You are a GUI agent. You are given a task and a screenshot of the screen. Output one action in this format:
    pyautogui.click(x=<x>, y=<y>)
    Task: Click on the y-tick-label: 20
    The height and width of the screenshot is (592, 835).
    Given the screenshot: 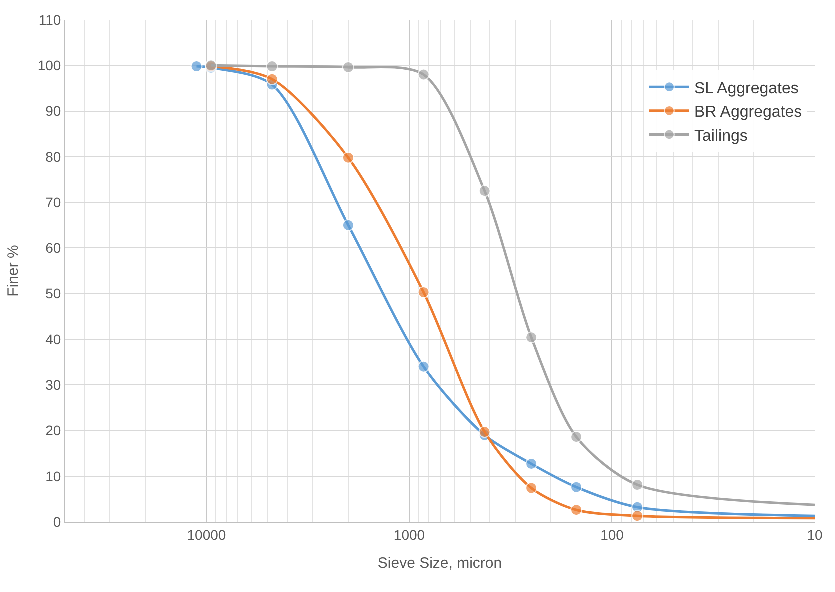 What is the action you would take?
    pyautogui.click(x=54, y=430)
    